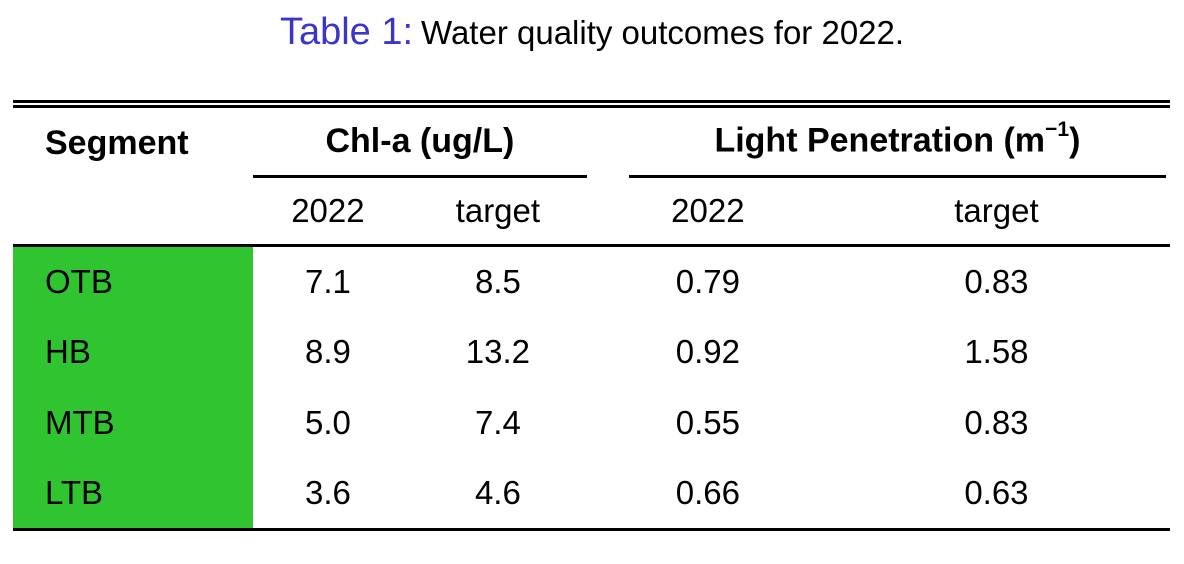 This screenshot has height=564, width=1184. I want to click on light-group-label: Light Penetration (m−1), so click(897, 139).